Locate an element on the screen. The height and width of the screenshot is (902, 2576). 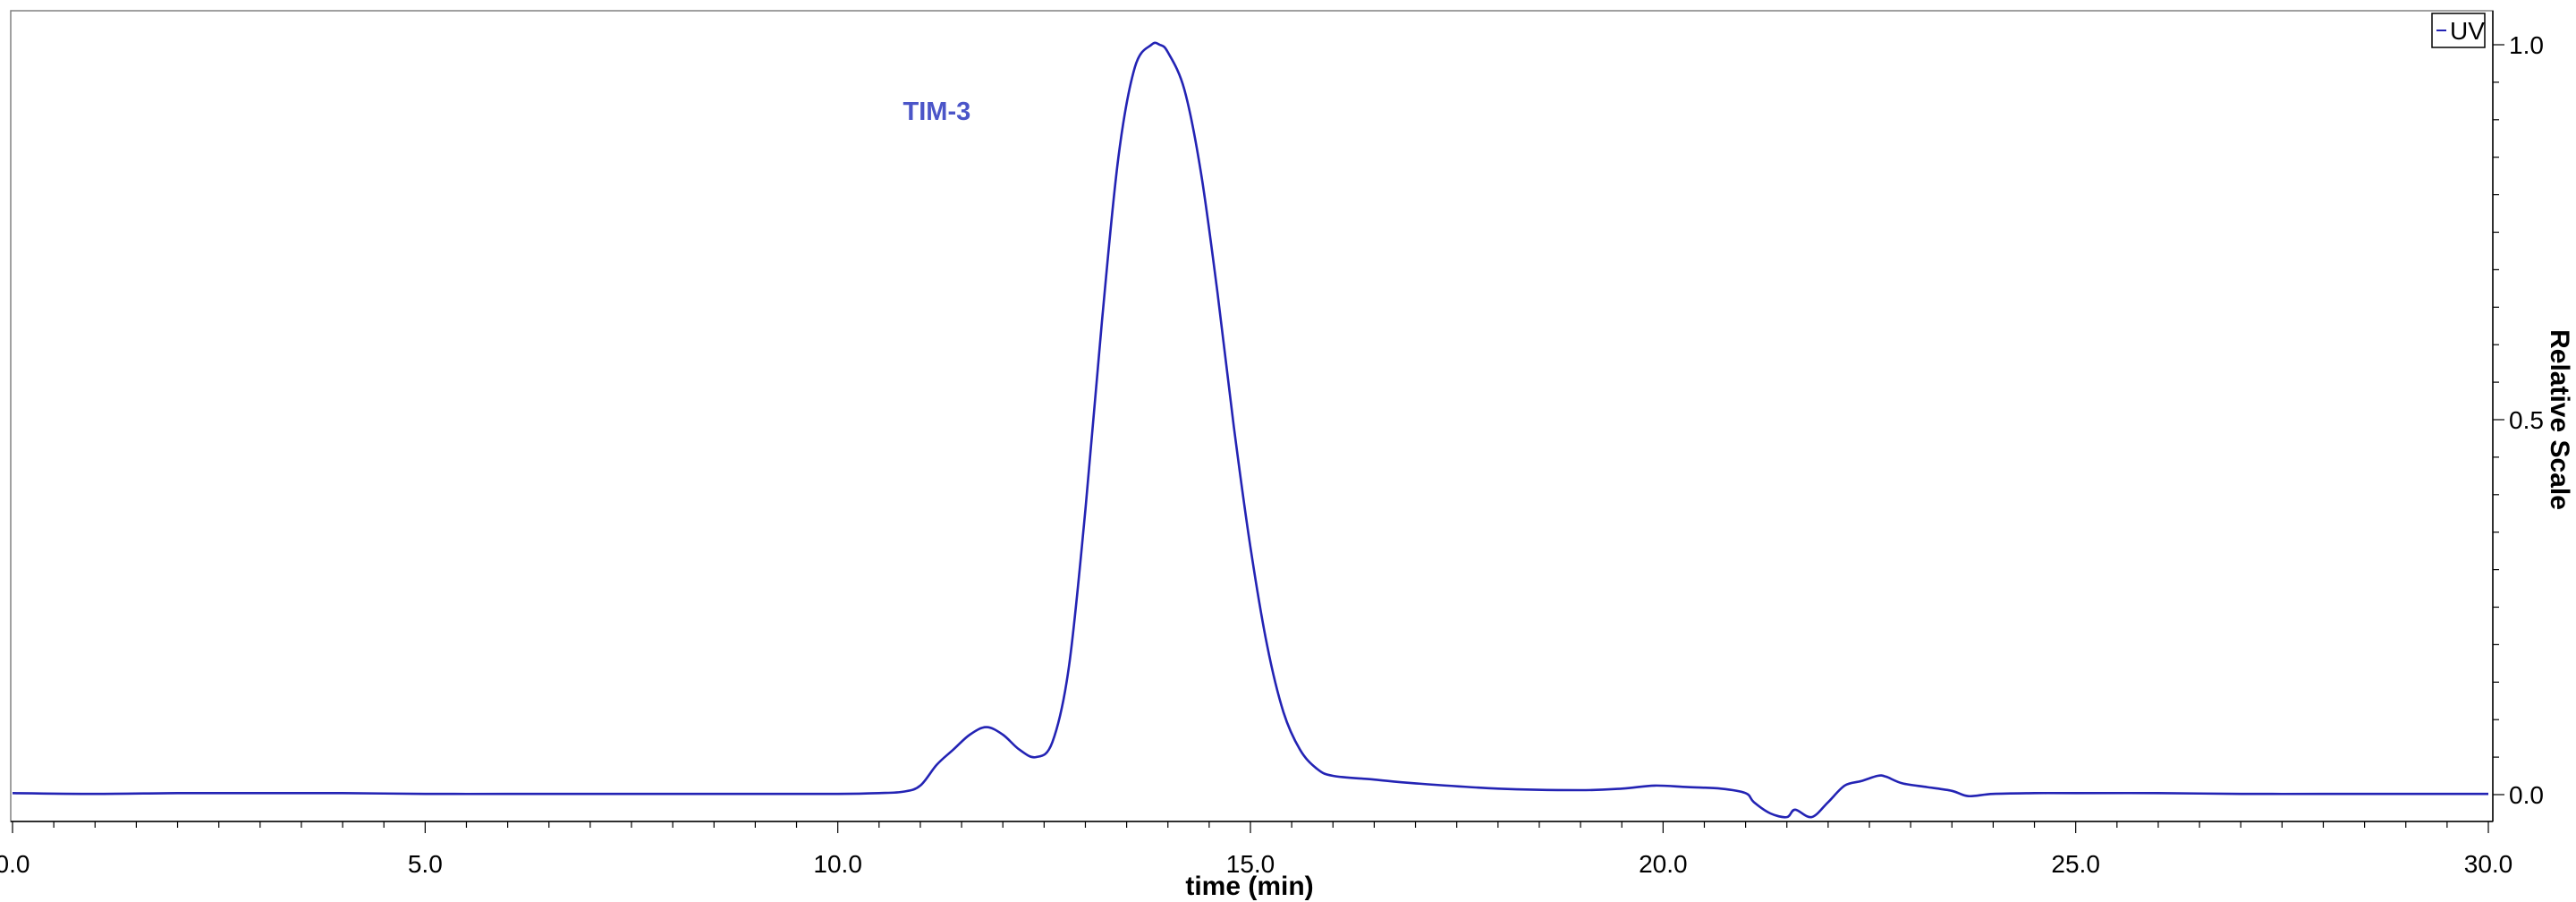
y-tick-label: 0.0 is located at coordinates (2526, 795).